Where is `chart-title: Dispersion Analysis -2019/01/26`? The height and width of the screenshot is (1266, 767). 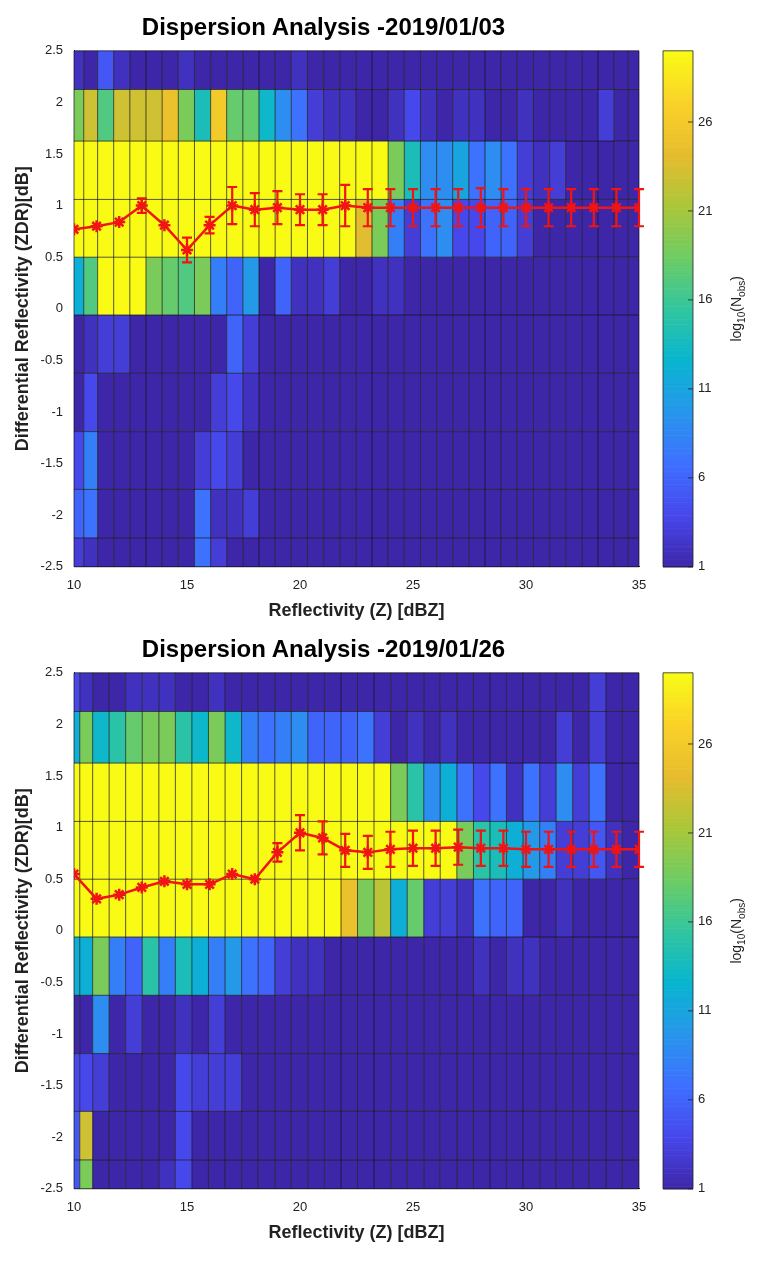 chart-title: Dispersion Analysis -2019/01/26 is located at coordinates (323, 649).